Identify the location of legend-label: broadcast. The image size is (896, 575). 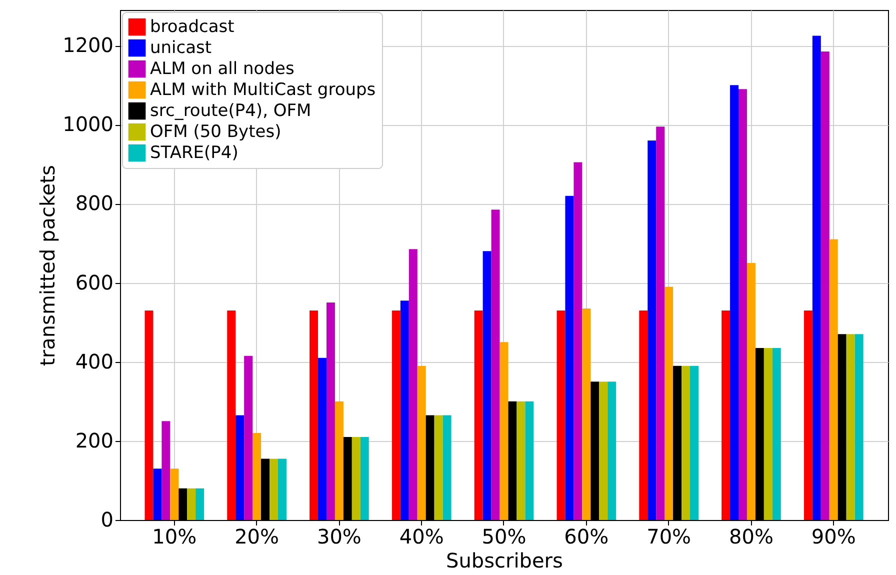
(192, 27).